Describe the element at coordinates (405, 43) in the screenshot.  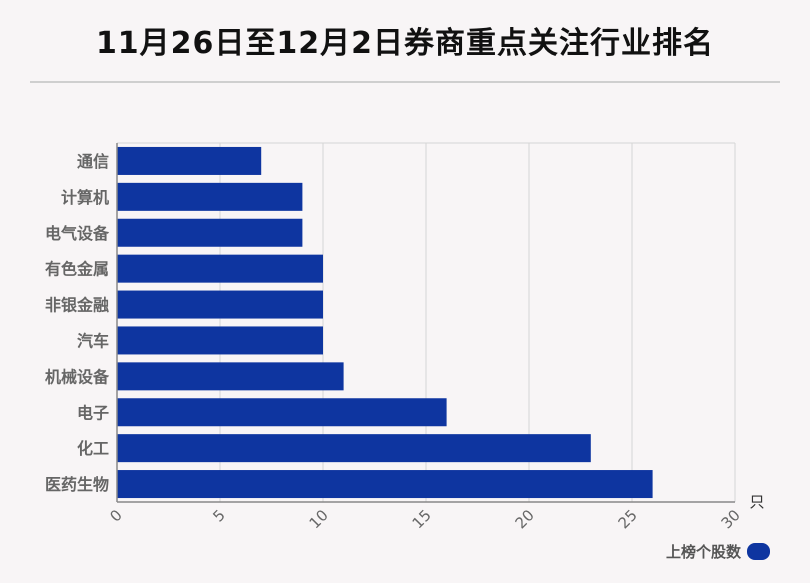
I see `chart-title: 11月26日至12月2日券商重点关注行业排名` at that location.